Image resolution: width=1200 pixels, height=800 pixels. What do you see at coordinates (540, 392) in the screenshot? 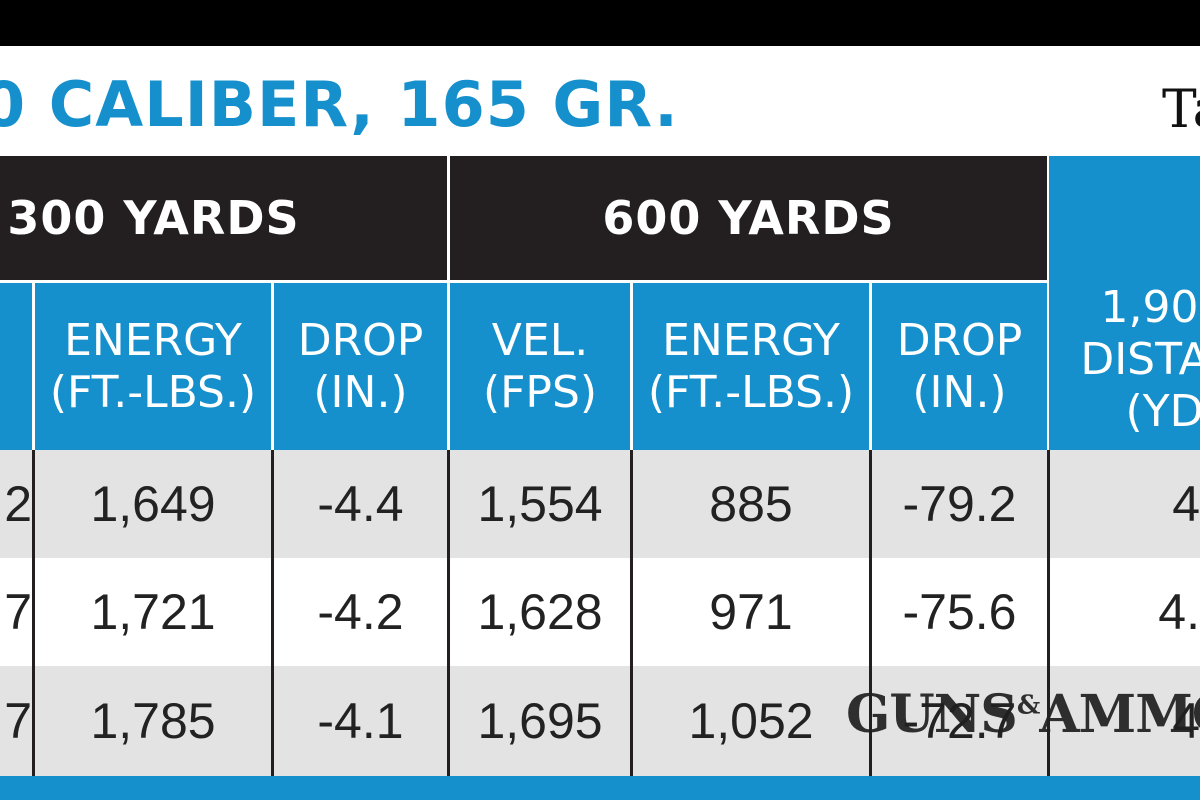
I see `vel600-line-2: (FPS)` at bounding box center [540, 392].